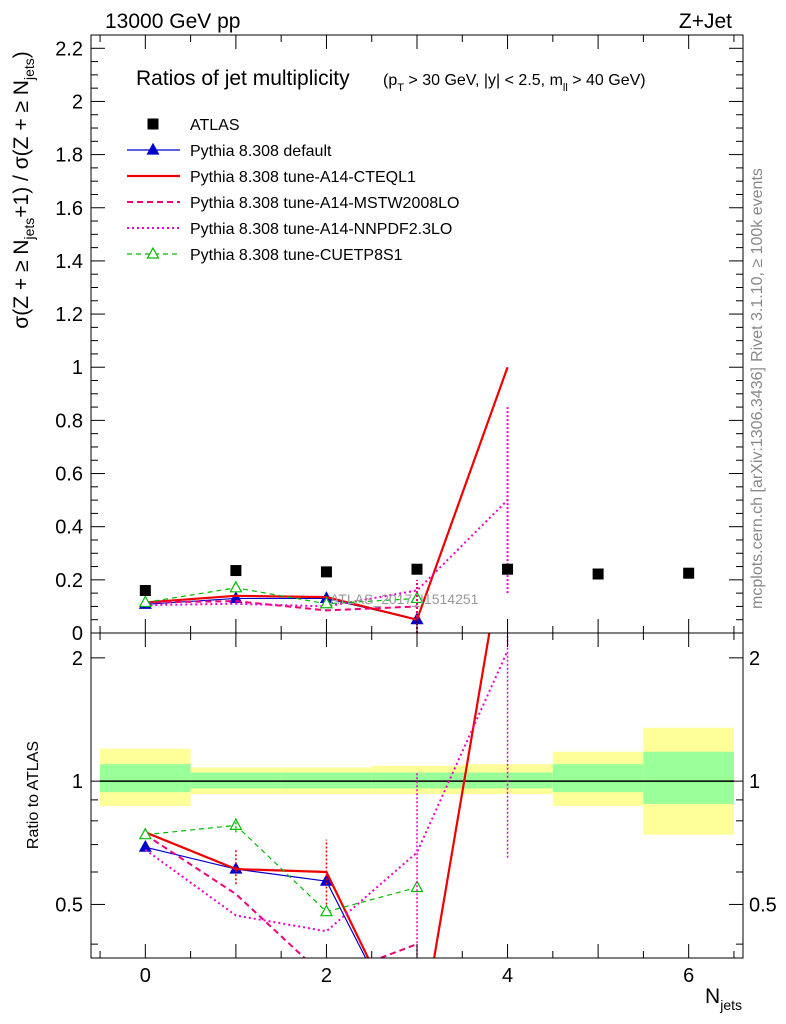 The width and height of the screenshot is (786, 1024). Describe the element at coordinates (69, 581) in the screenshot. I see `y-tick-label: 0.2` at that location.